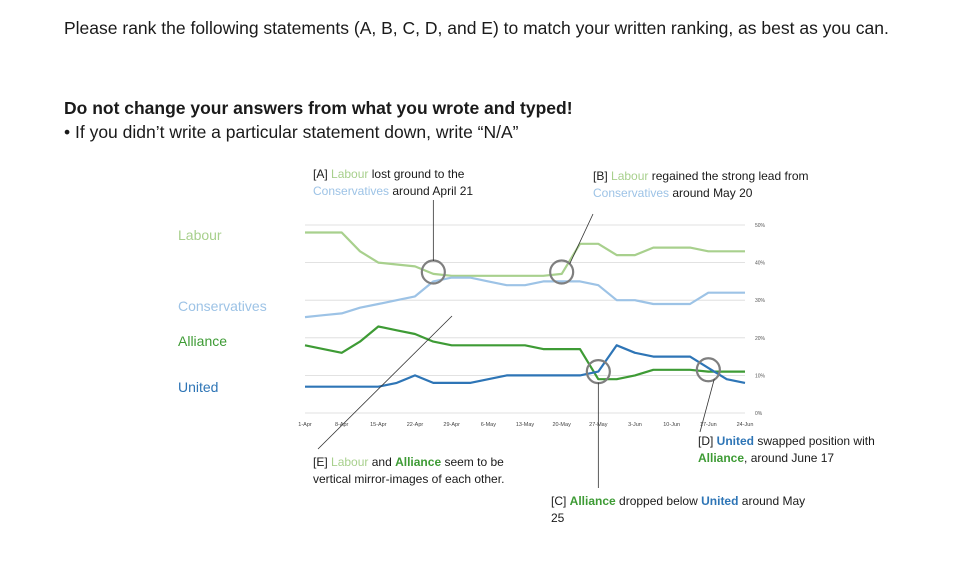 The height and width of the screenshot is (567, 964). What do you see at coordinates (671, 425) in the screenshot?
I see `x-tick-label: 10-Jun` at bounding box center [671, 425].